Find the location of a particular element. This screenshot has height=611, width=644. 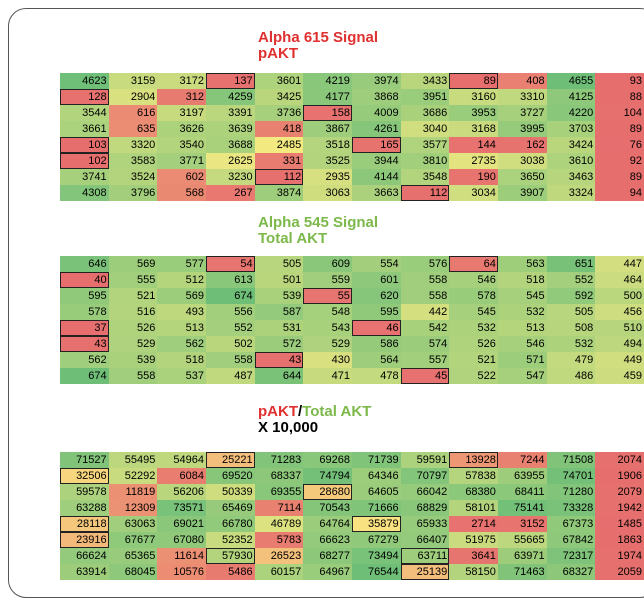

cell: 569 is located at coordinates (133, 264).